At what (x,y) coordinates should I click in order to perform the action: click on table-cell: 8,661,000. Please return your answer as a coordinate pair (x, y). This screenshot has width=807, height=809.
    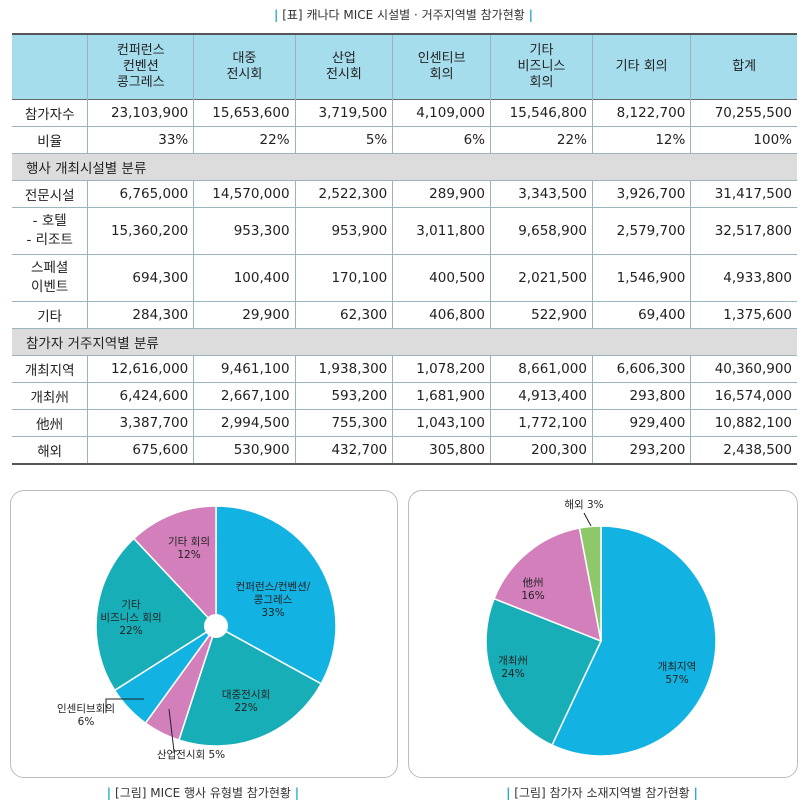
    Looking at the image, I should click on (541, 369).